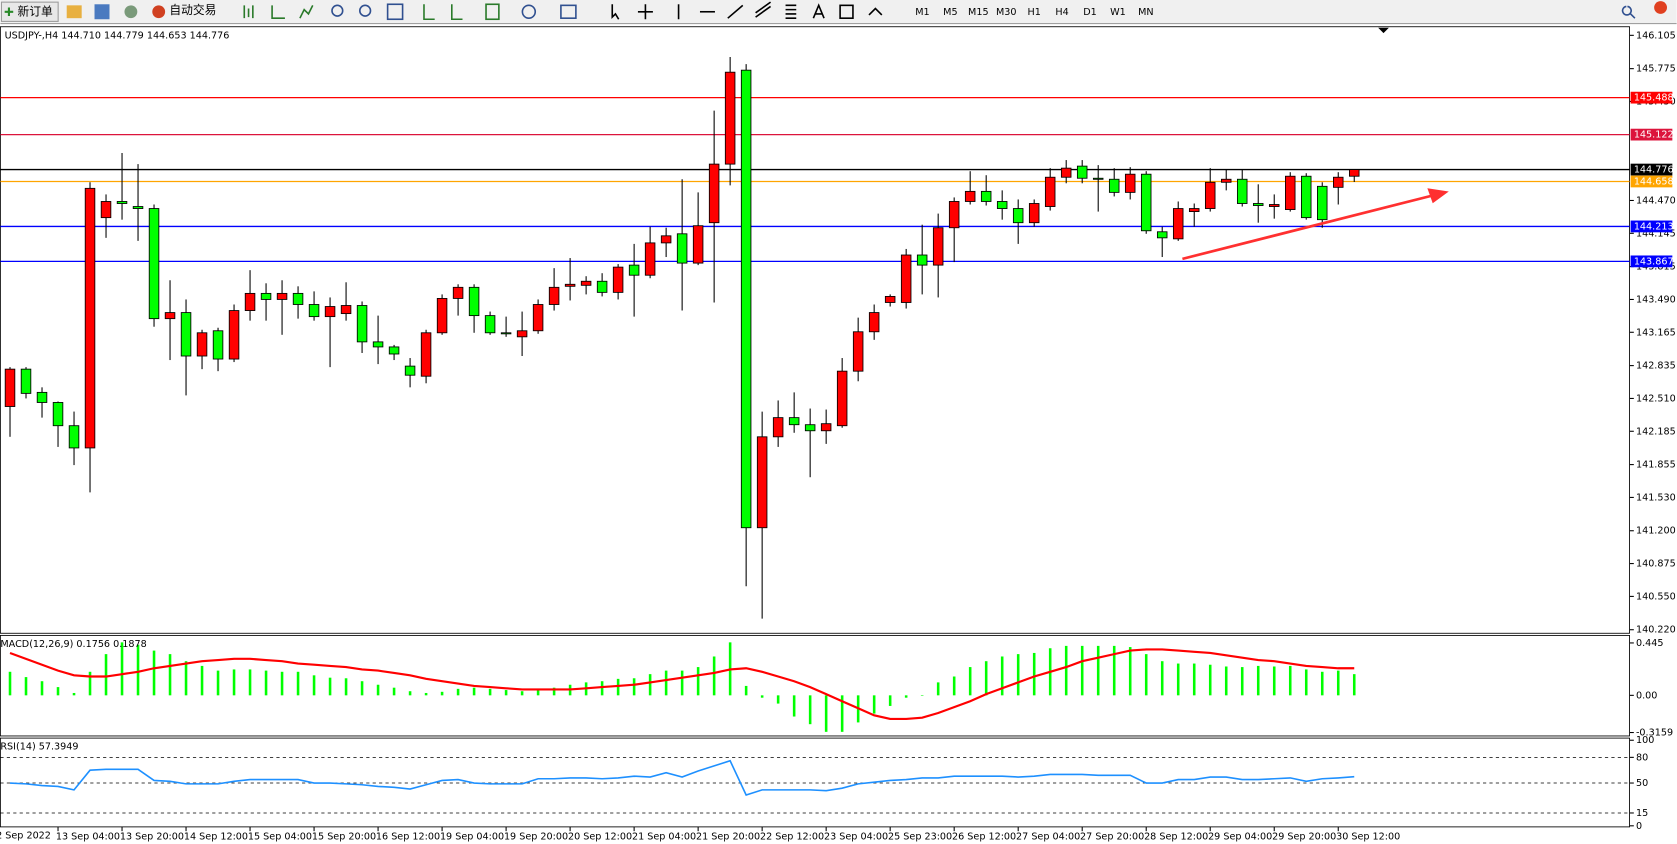  I want to click on timeframe-button: M15, so click(978, 12).